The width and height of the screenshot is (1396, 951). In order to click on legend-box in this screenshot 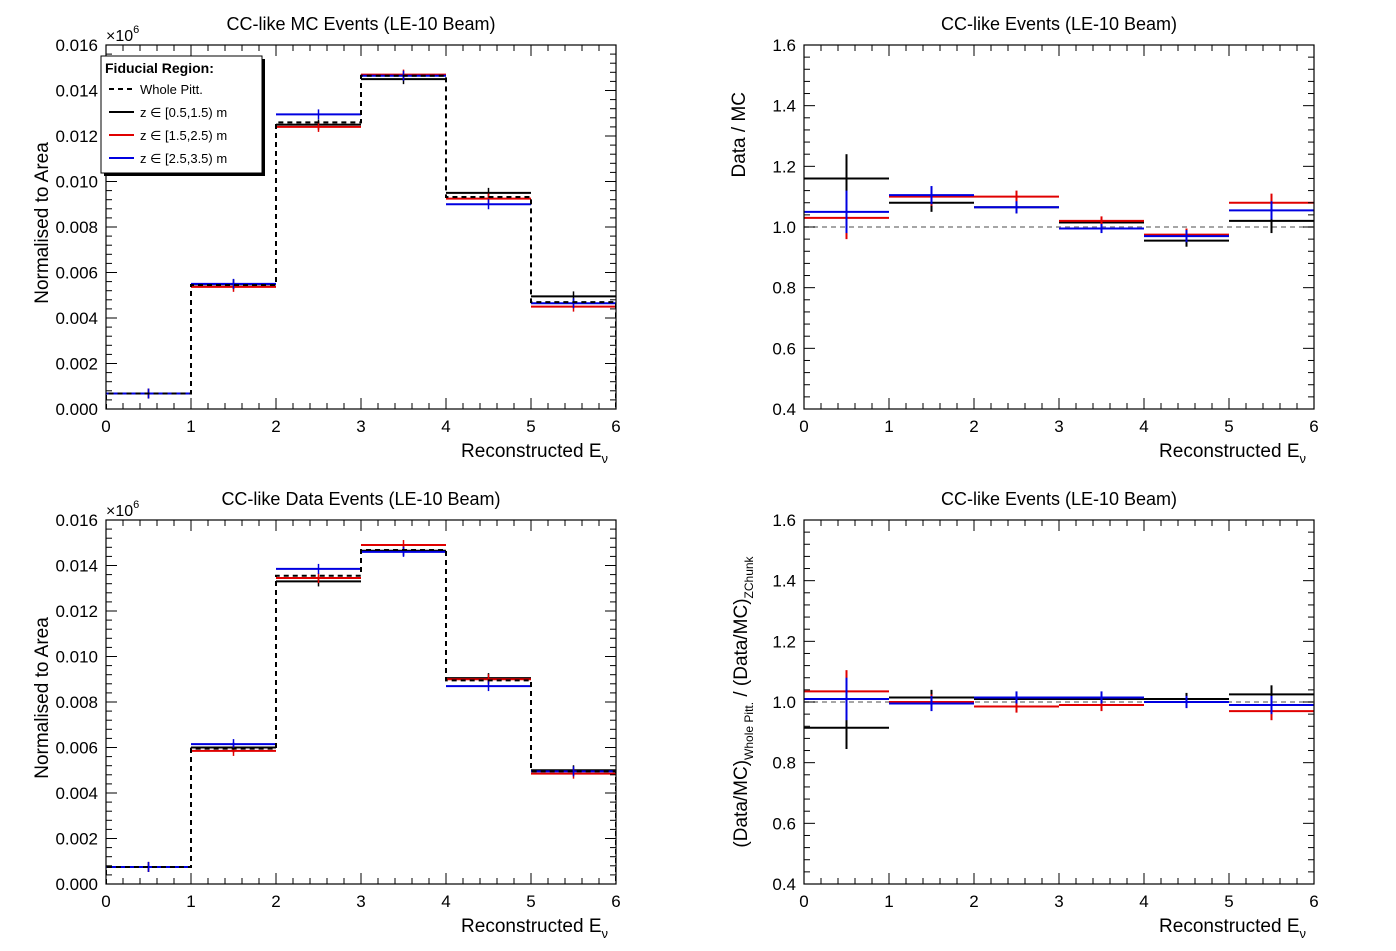, I will do `click(181, 114)`.